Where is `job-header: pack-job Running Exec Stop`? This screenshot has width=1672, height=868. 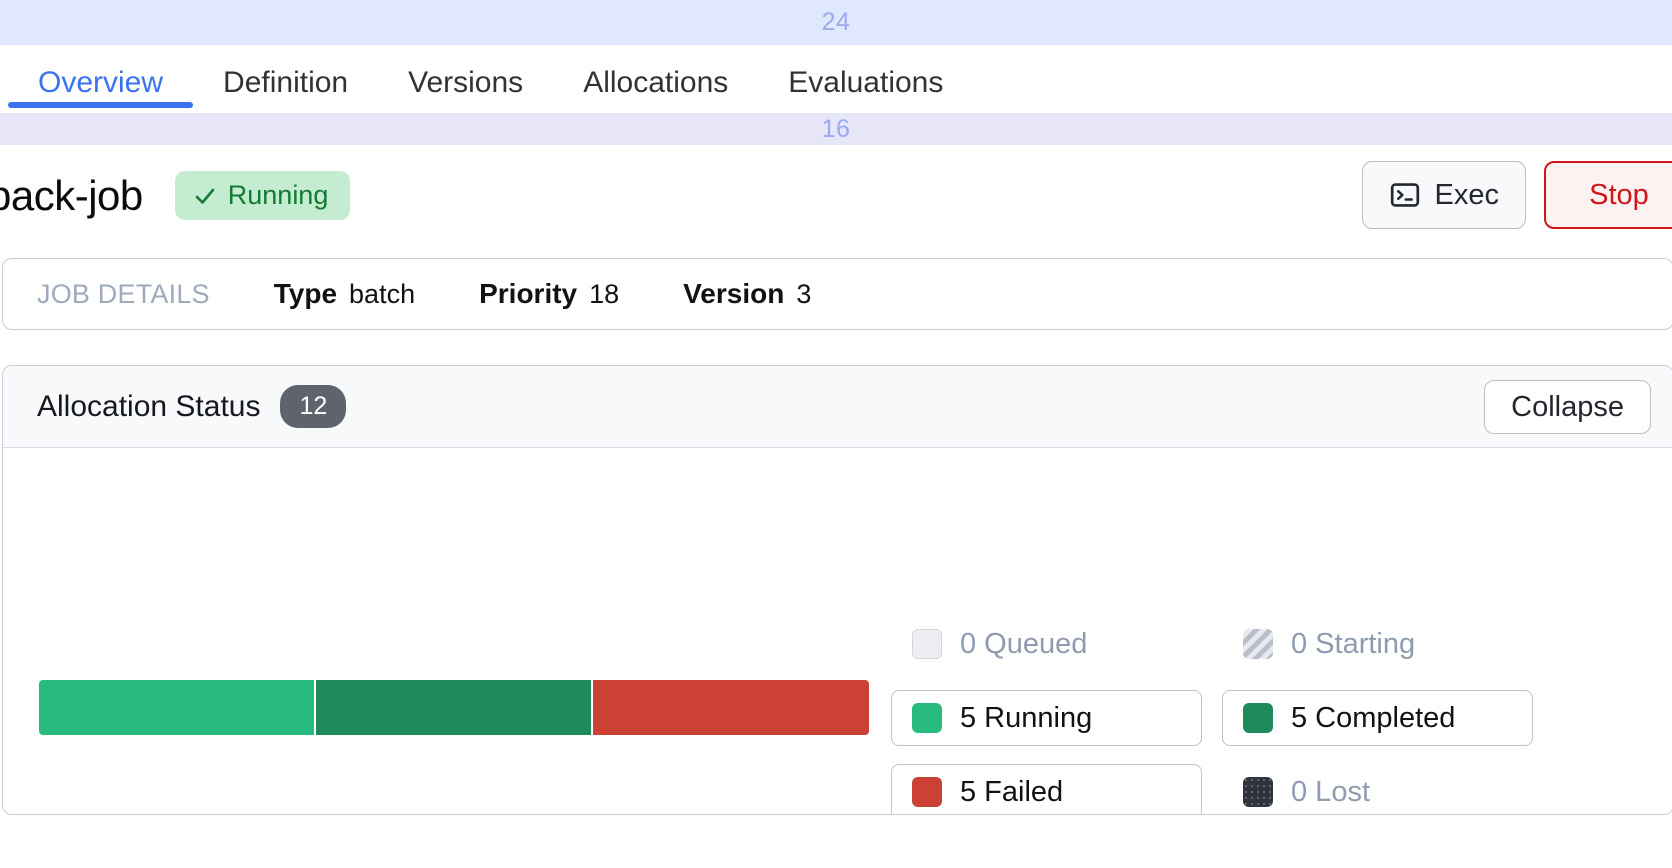 job-header: pack-job Running Exec Stop is located at coordinates (836, 194).